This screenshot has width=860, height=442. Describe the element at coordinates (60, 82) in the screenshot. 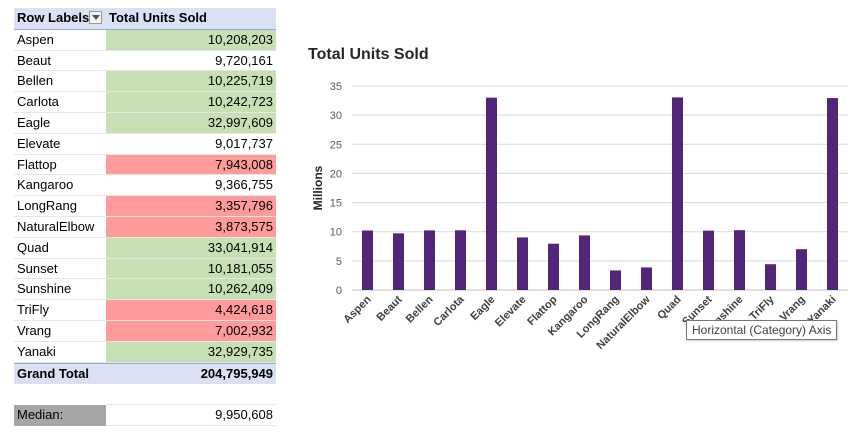

I see `row-label-cell: Bellen` at that location.